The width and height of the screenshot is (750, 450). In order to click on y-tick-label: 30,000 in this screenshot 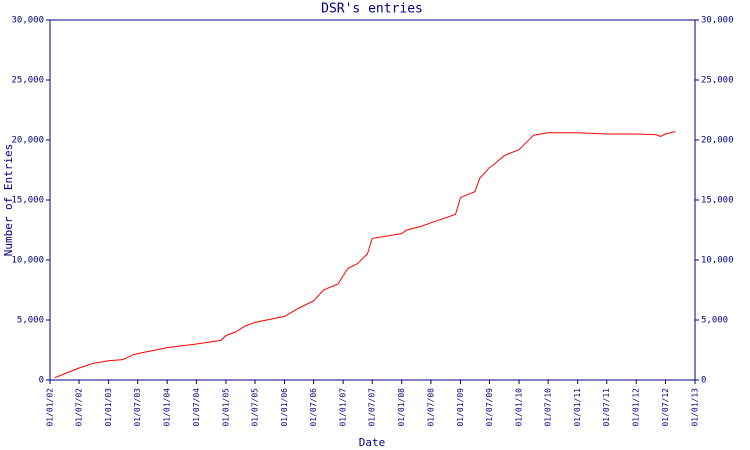, I will do `click(27, 21)`.